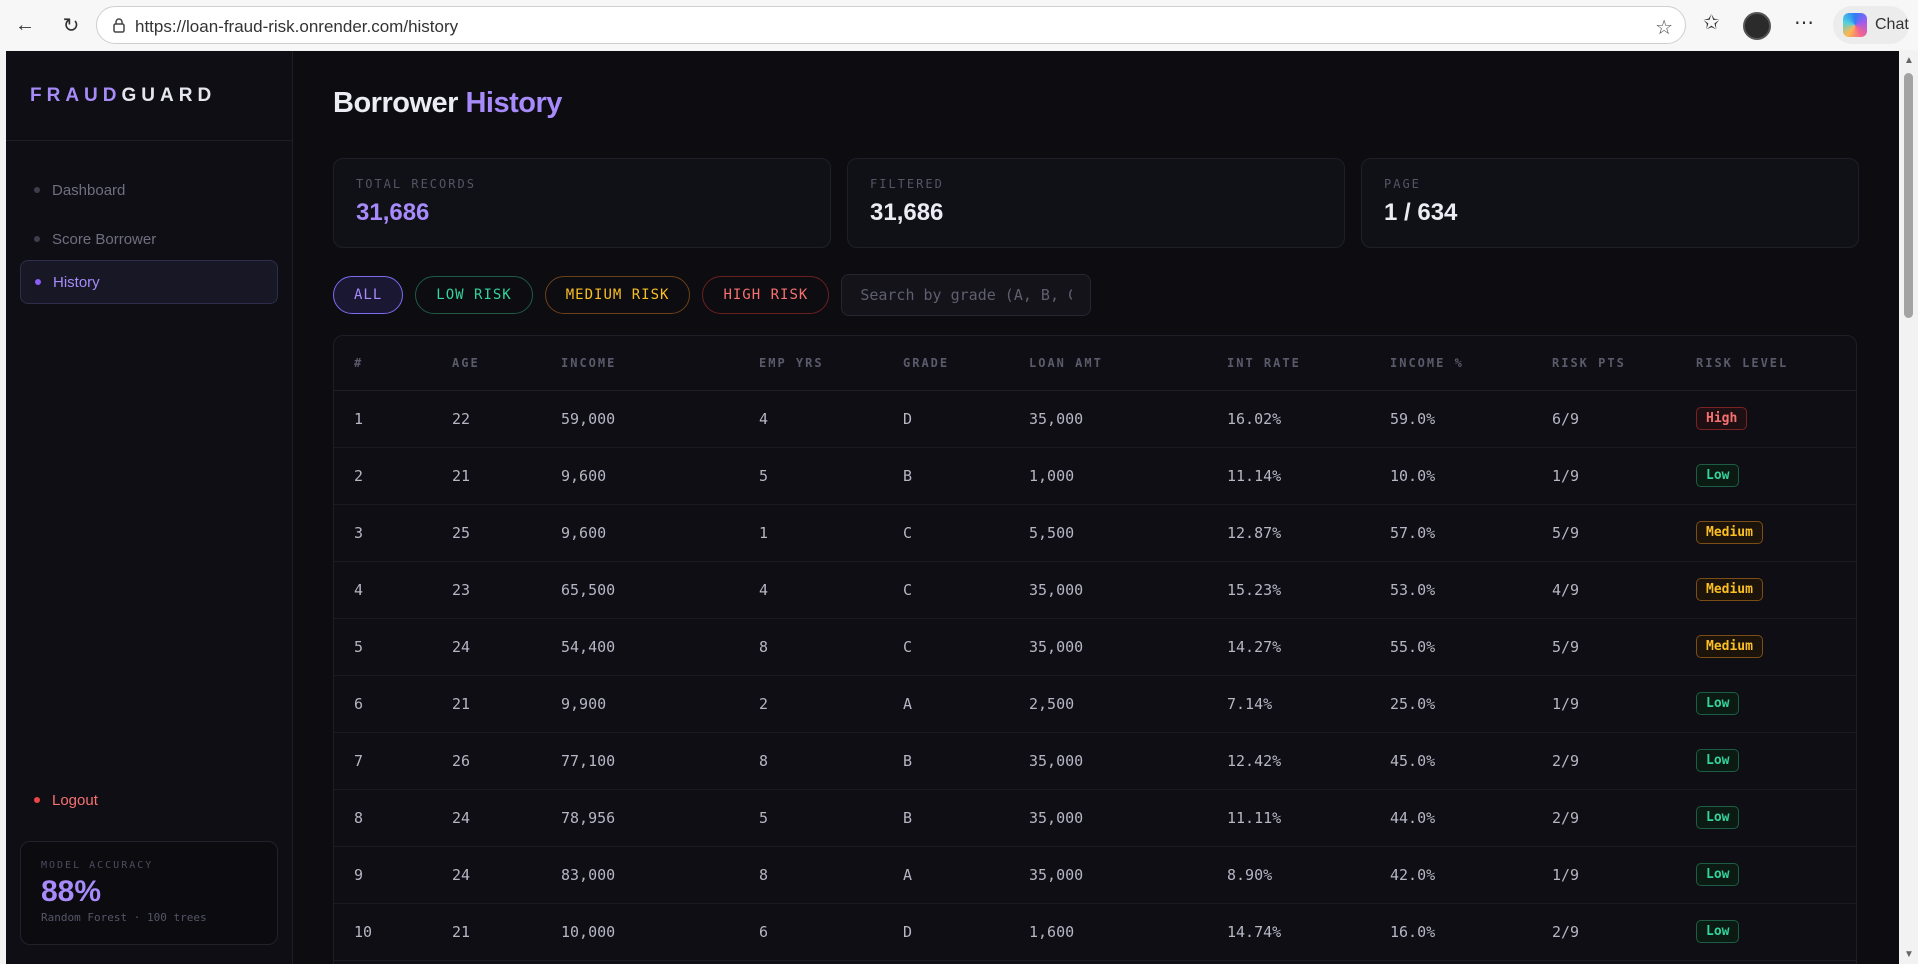 This screenshot has height=964, width=1918. I want to click on column-header: INCOME %, so click(1451, 363).